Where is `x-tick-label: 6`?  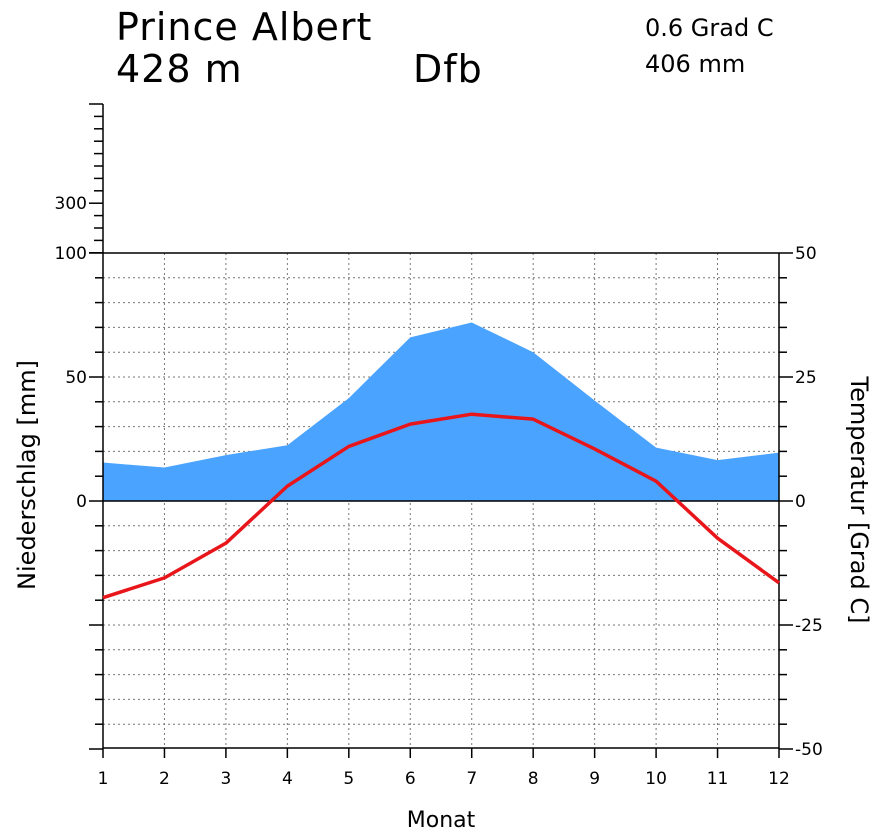 x-tick-label: 6 is located at coordinates (410, 779).